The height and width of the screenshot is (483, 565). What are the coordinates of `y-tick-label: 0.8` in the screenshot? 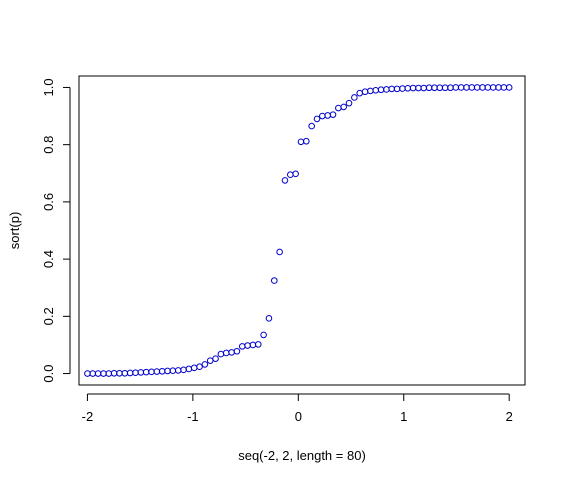 It's located at (48, 145).